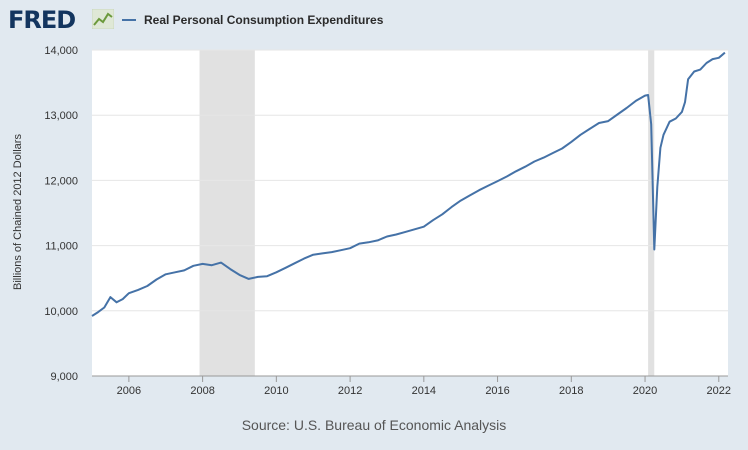 This screenshot has height=450, width=748. What do you see at coordinates (61, 214) in the screenshot?
I see `y-axis-ticks: 9,000 10,000 11,000 12,000 13,000 14,000` at bounding box center [61, 214].